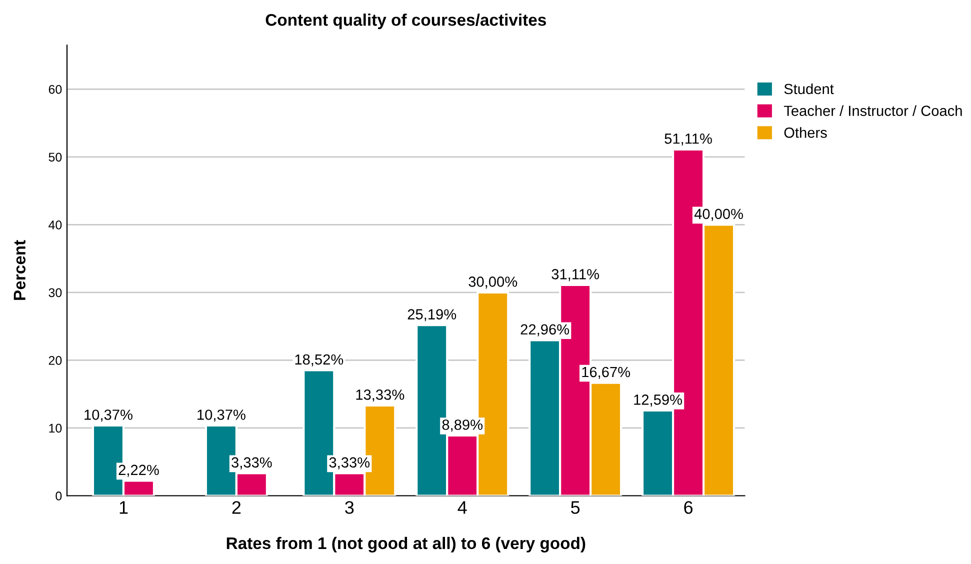 The width and height of the screenshot is (971, 564). Describe the element at coordinates (606, 372) in the screenshot. I see `data-label: 16,67%` at that location.